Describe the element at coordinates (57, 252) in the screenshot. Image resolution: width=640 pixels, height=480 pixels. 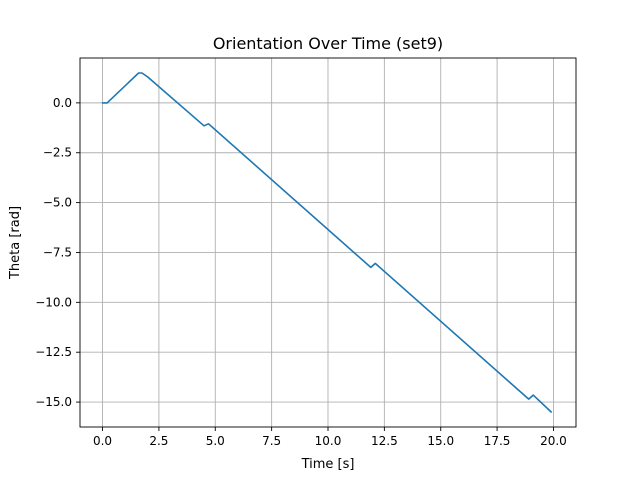
I see `y-tick-label: −7.5` at that location.